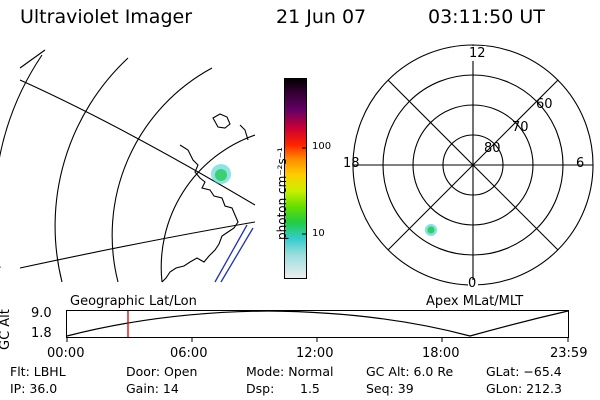 This screenshot has width=600, height=400. Describe the element at coordinates (322, 146) in the screenshot. I see `colorbar-tick-100: 100` at that location.